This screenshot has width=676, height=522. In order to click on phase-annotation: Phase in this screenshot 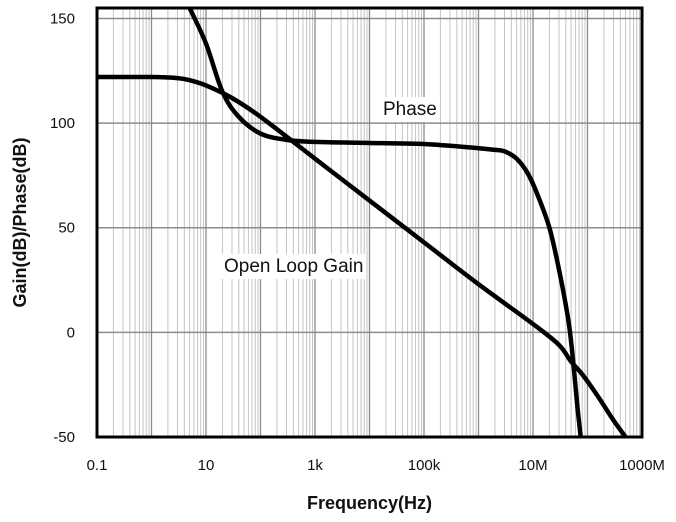, I will do `click(410, 109)`.